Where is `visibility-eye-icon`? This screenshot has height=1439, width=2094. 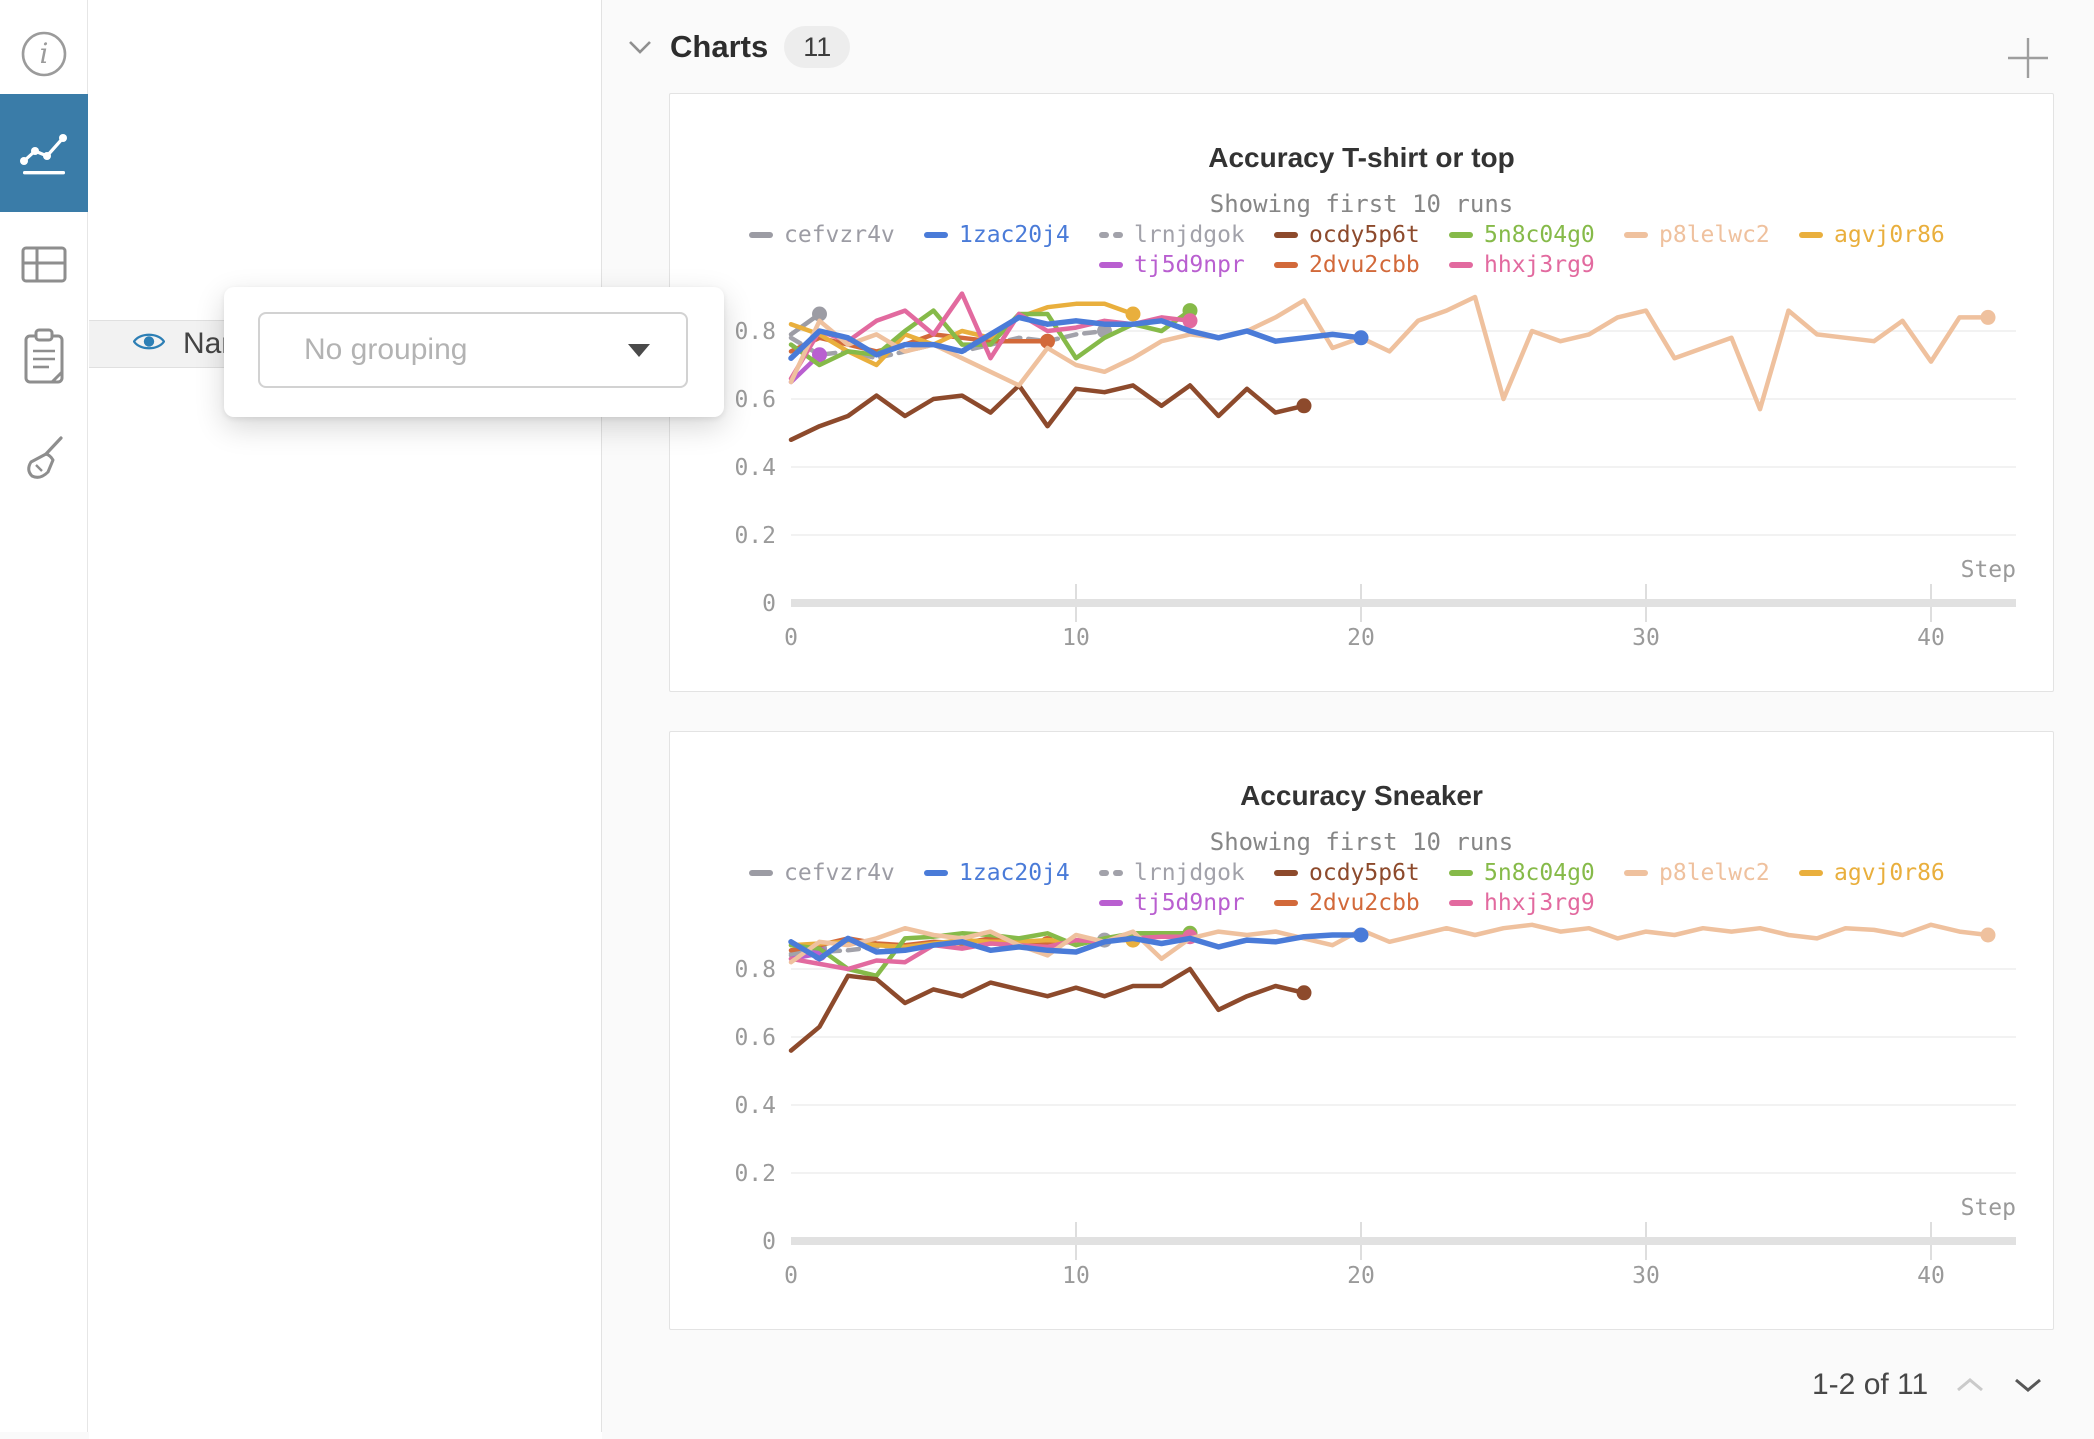
visibility-eye-icon is located at coordinates (149, 344).